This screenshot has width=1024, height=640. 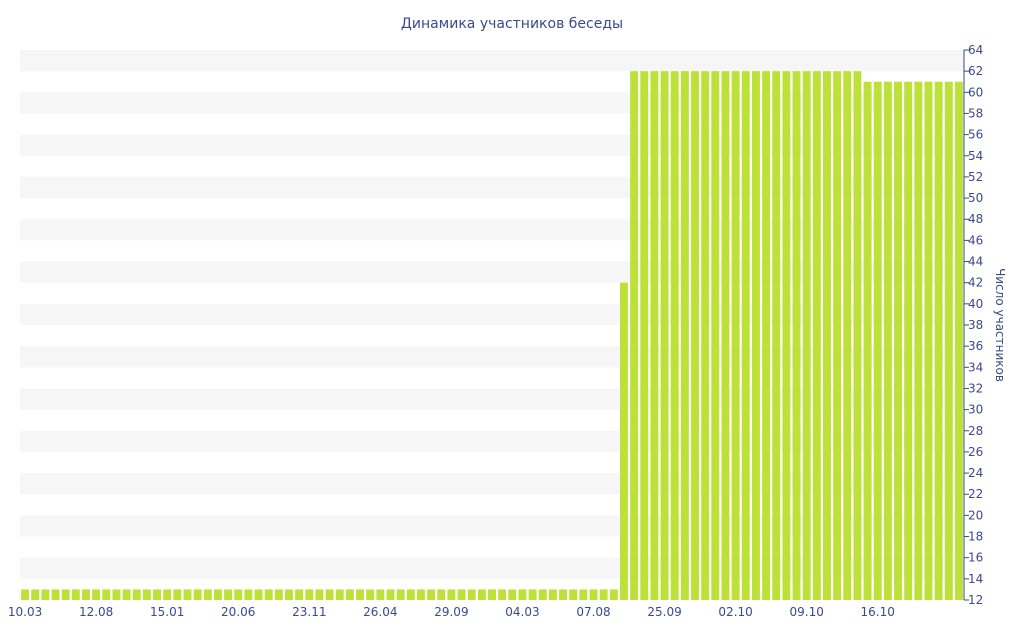 What do you see at coordinates (975, 558) in the screenshot?
I see `y-tick-label: 16` at bounding box center [975, 558].